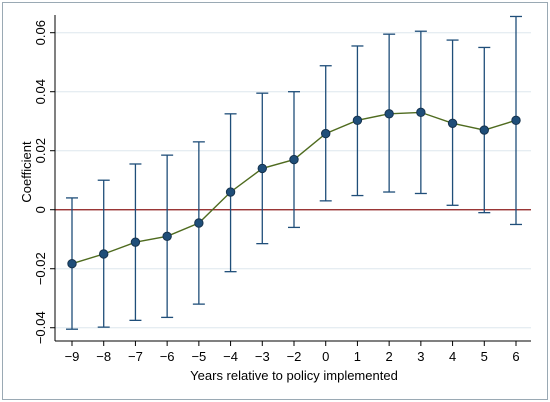 This screenshot has width=550, height=402. I want to click on x-tick-label: 5, so click(484, 356).